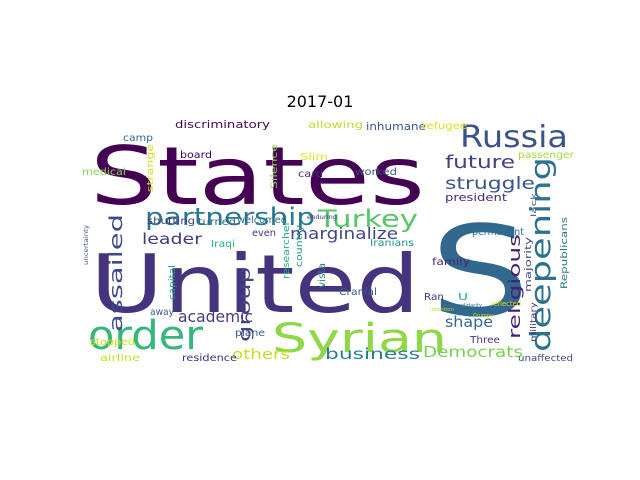 This screenshot has height=480, width=640. What do you see at coordinates (473, 352) in the screenshot?
I see `cloud-word: Democrats` at bounding box center [473, 352].